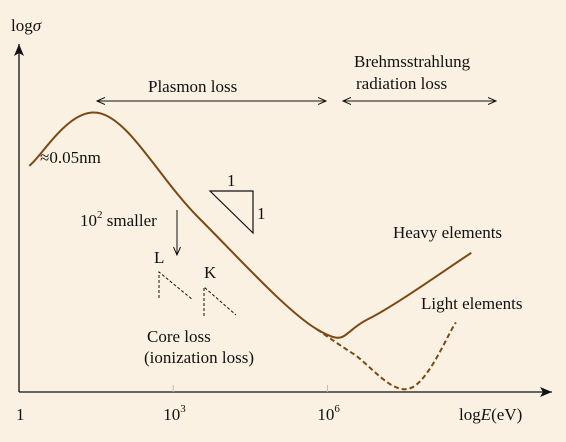 The width and height of the screenshot is (566, 442). What do you see at coordinates (401, 83) in the screenshot?
I see `brems-label-line2: radiation loss` at bounding box center [401, 83].